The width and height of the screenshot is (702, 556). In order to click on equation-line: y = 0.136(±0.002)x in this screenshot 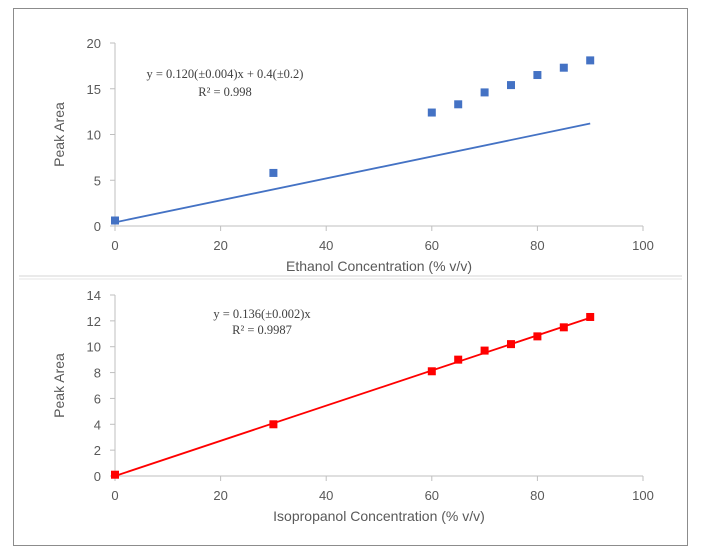, I will do `click(262, 314)`.